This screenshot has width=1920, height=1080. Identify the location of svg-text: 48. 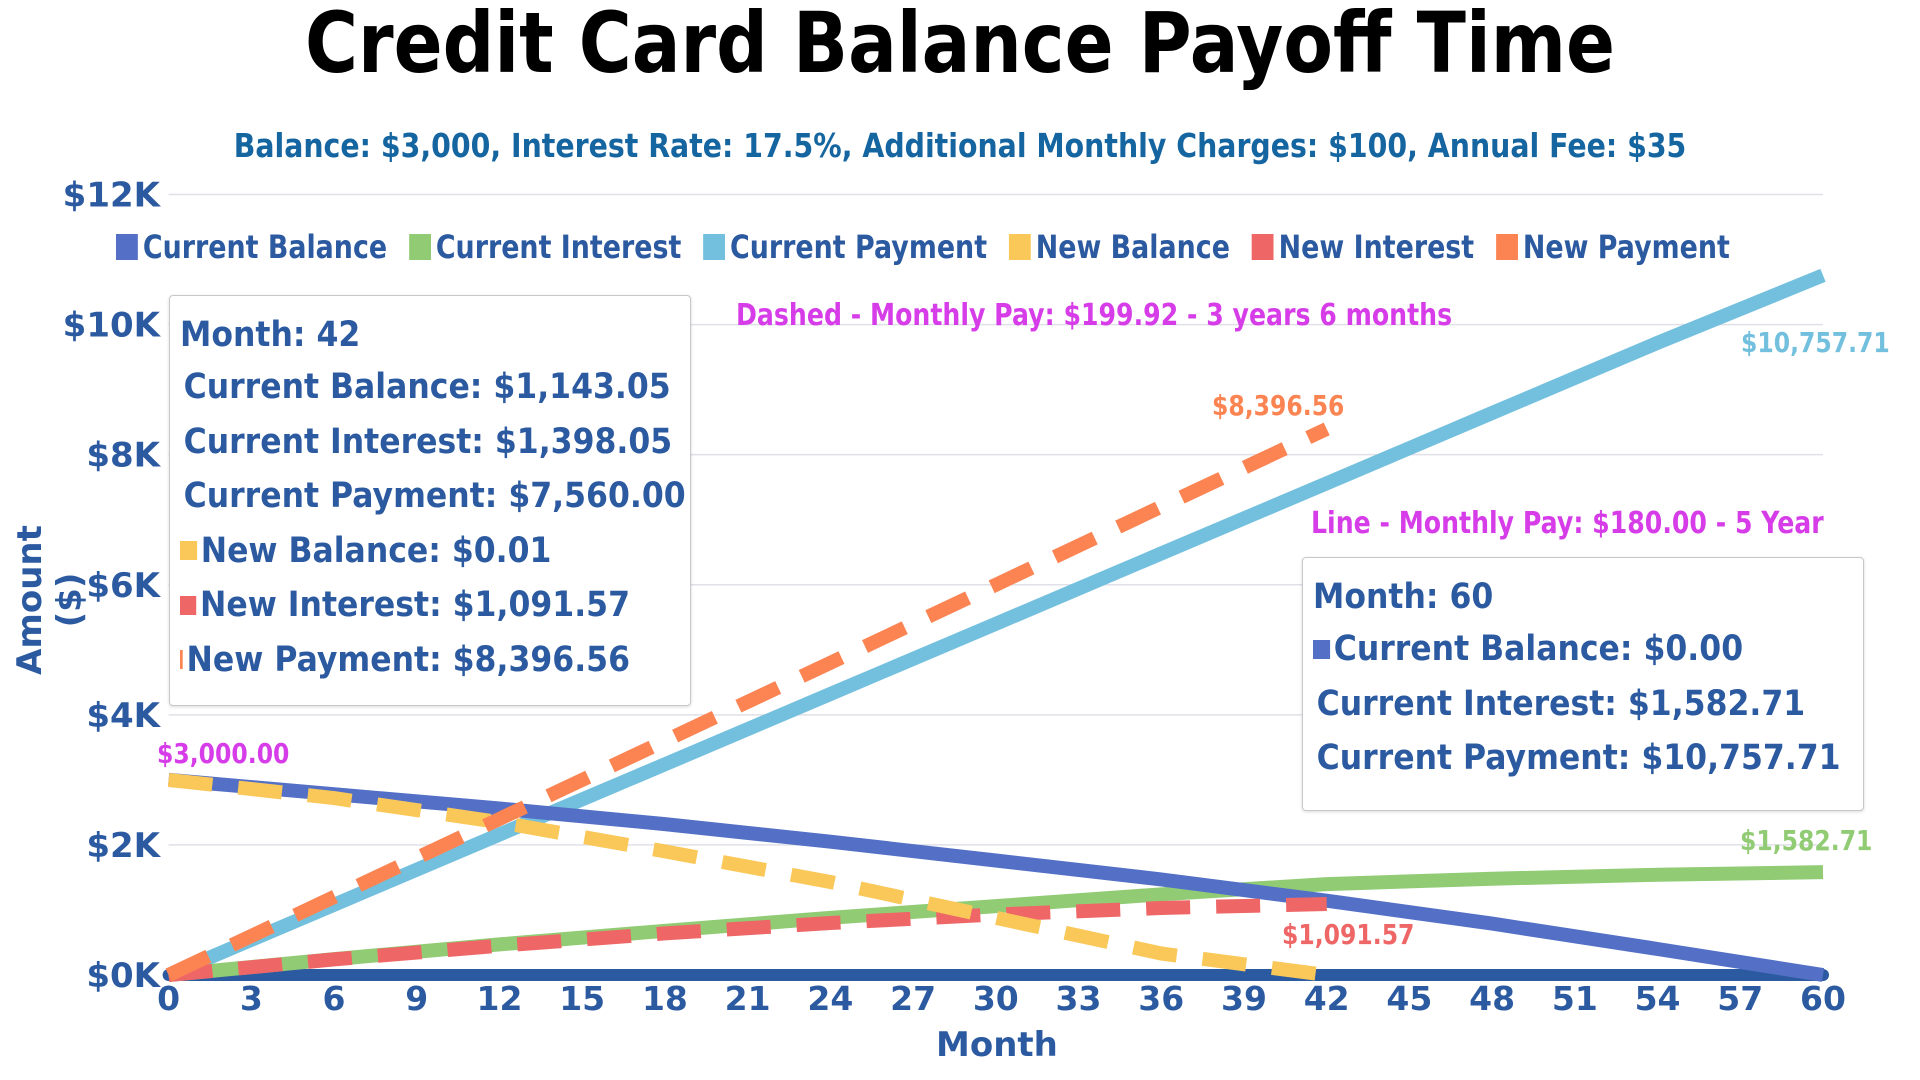
(1492, 998).